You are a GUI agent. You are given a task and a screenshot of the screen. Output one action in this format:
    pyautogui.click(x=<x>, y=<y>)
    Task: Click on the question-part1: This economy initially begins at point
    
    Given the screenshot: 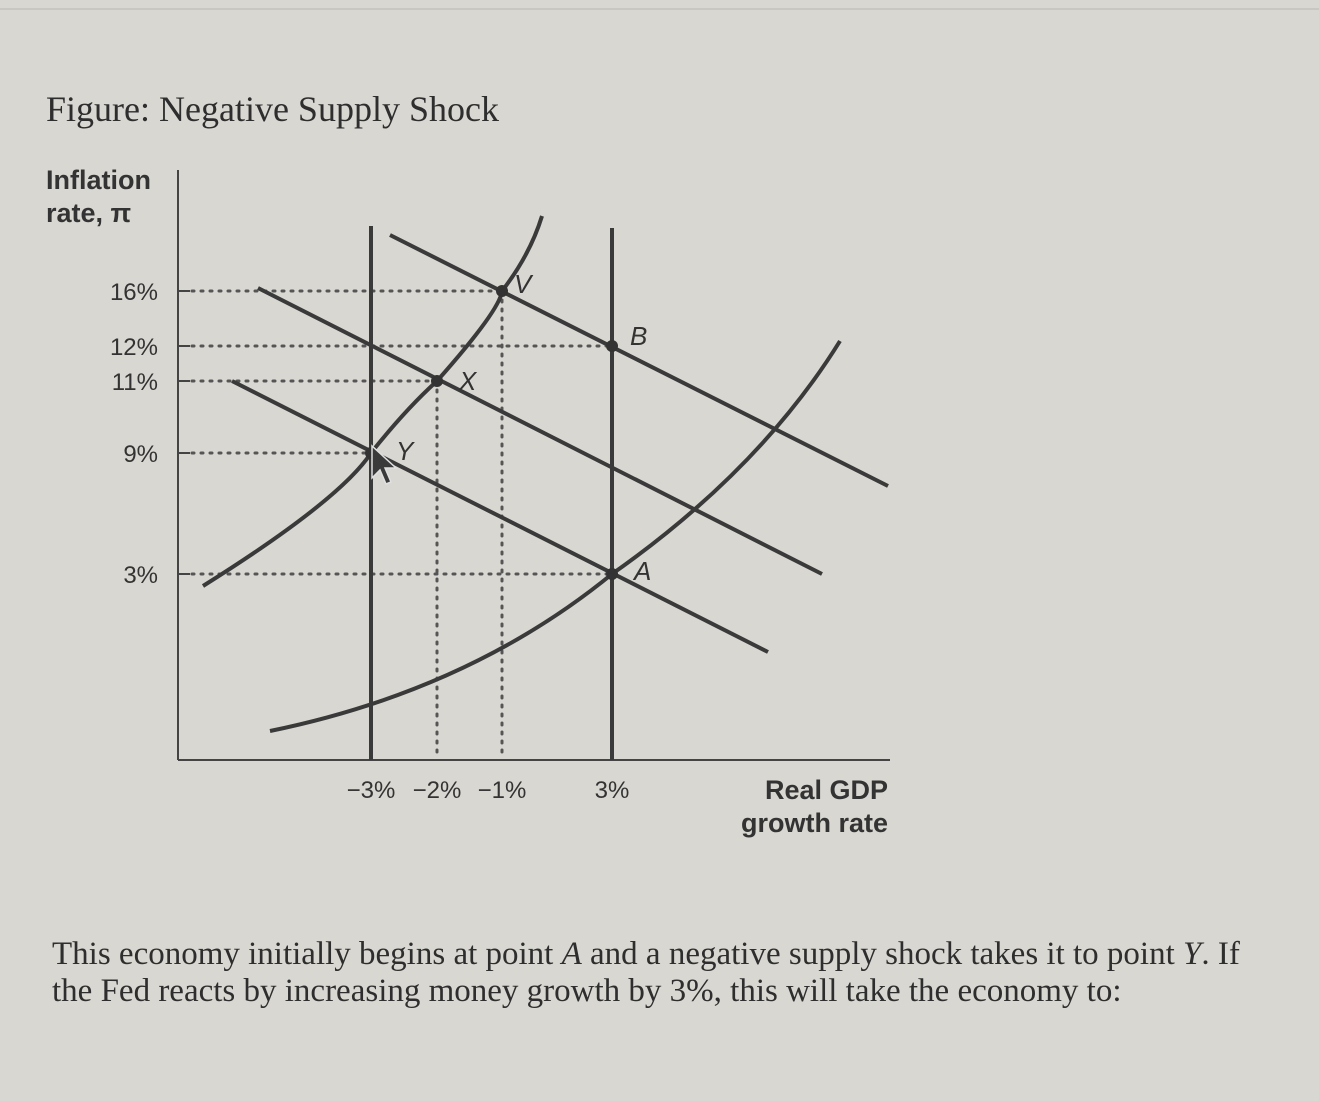 What is the action you would take?
    pyautogui.click(x=307, y=954)
    